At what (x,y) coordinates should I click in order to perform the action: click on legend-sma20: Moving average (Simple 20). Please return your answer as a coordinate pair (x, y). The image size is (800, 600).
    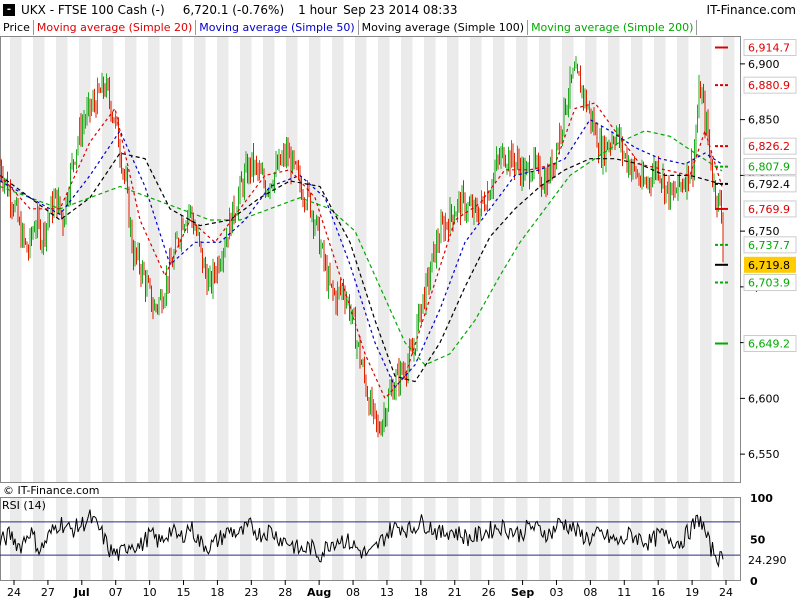
    Looking at the image, I should click on (115, 27).